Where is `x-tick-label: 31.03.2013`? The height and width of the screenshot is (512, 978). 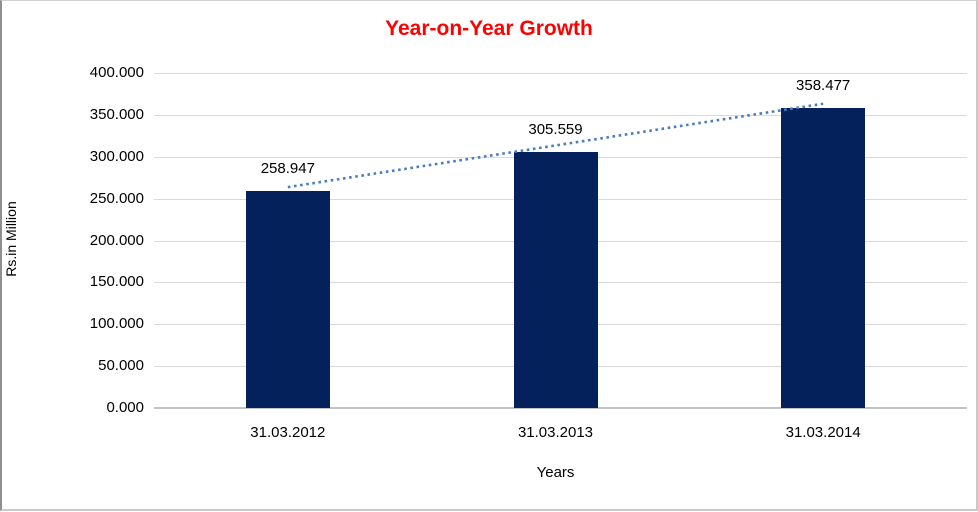
x-tick-label: 31.03.2013 is located at coordinates (555, 432).